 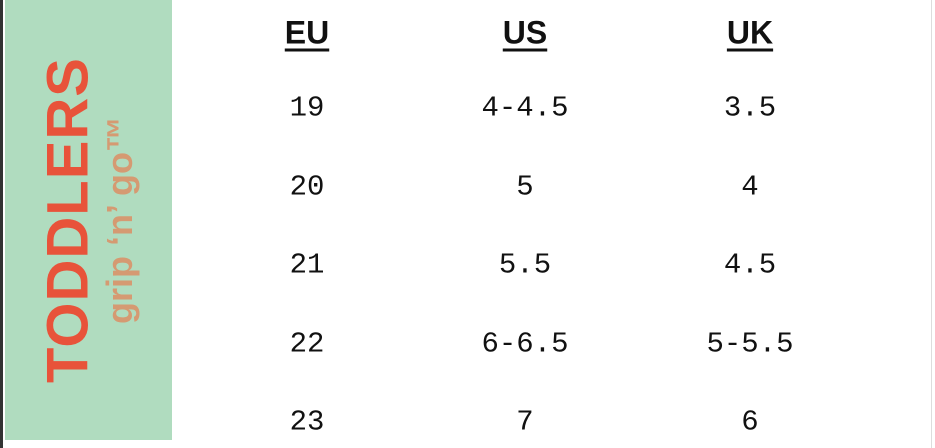 I want to click on table-cell: 5, so click(x=525, y=186).